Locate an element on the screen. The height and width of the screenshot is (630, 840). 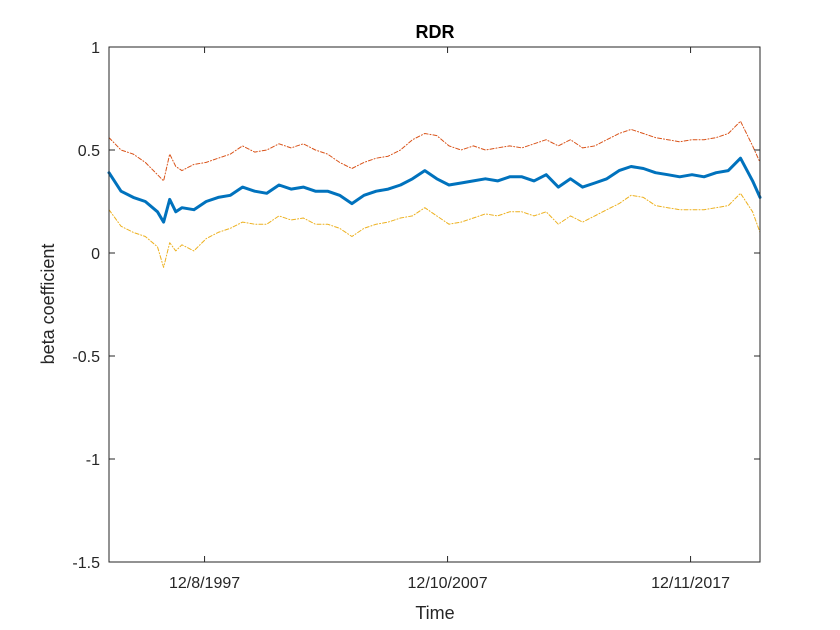
x-axis-label: Time is located at coordinates (434, 613).